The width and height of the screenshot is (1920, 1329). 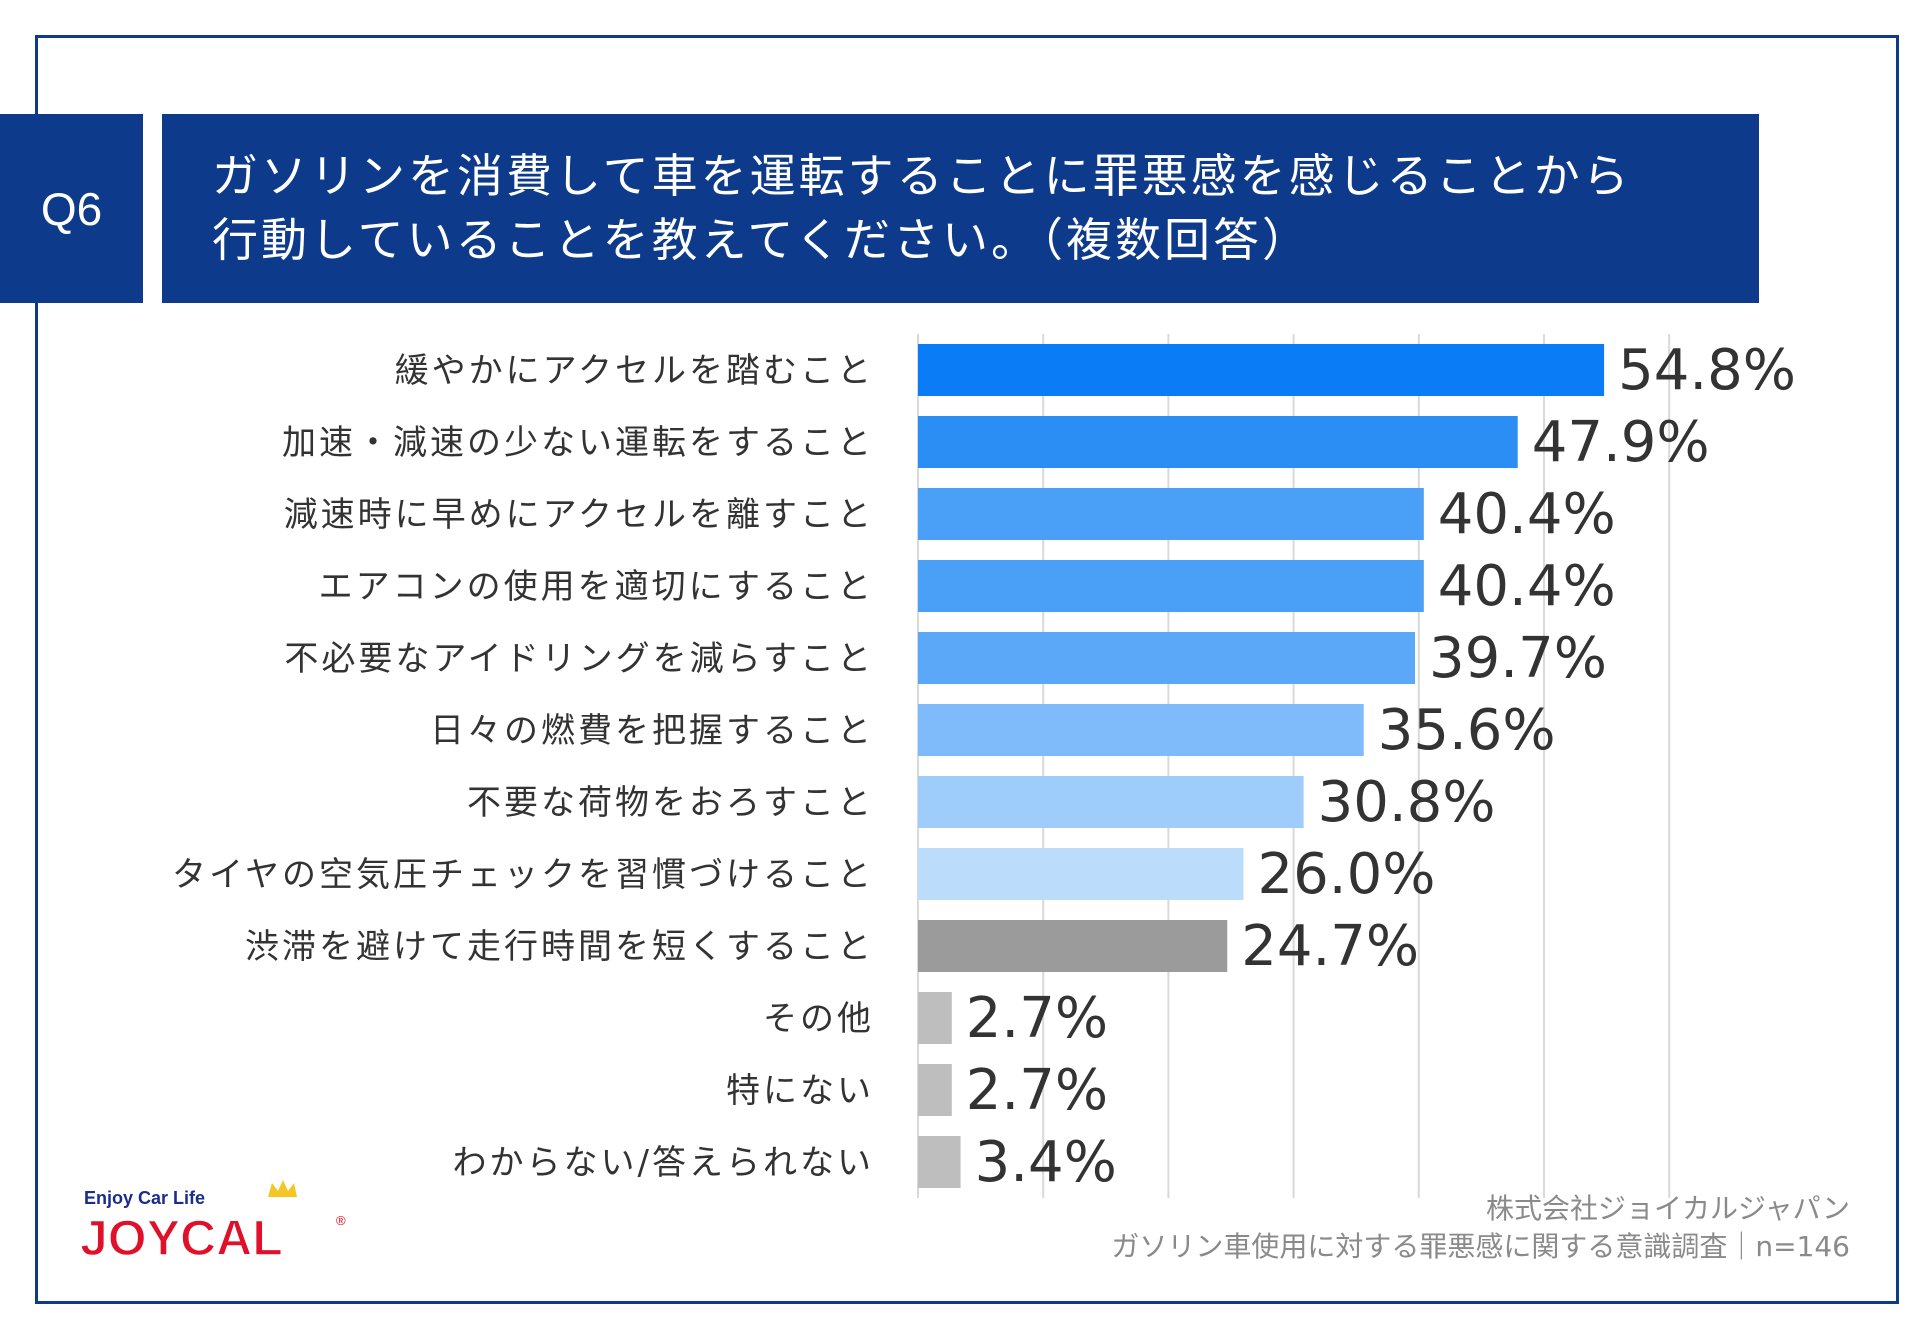 I want to click on logo-tagline: Enjoy Car Life, so click(x=144, y=1198).